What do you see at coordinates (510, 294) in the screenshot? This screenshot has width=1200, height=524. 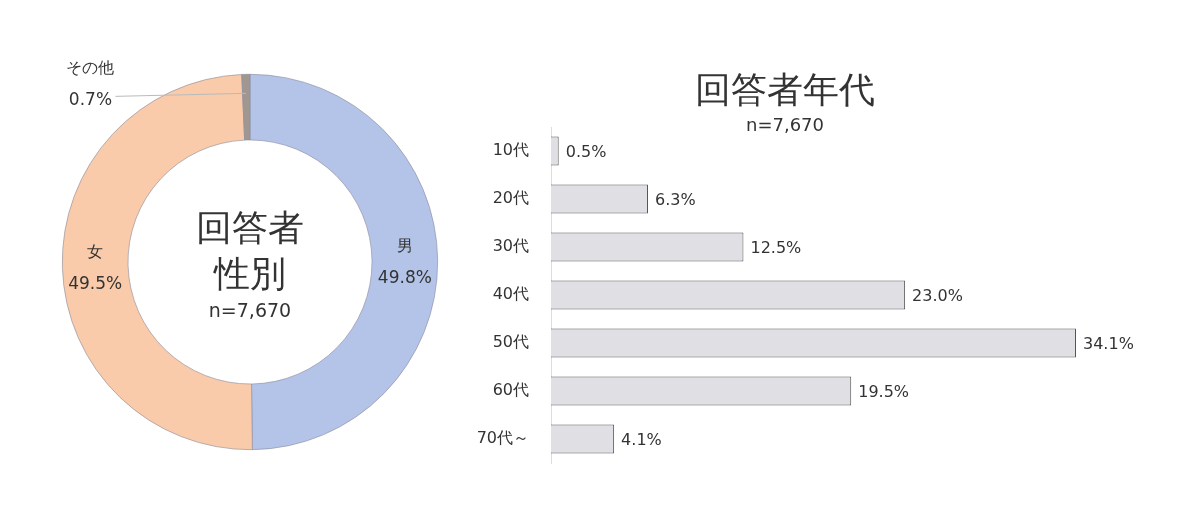 I see `y-tick-label: 40代` at bounding box center [510, 294].